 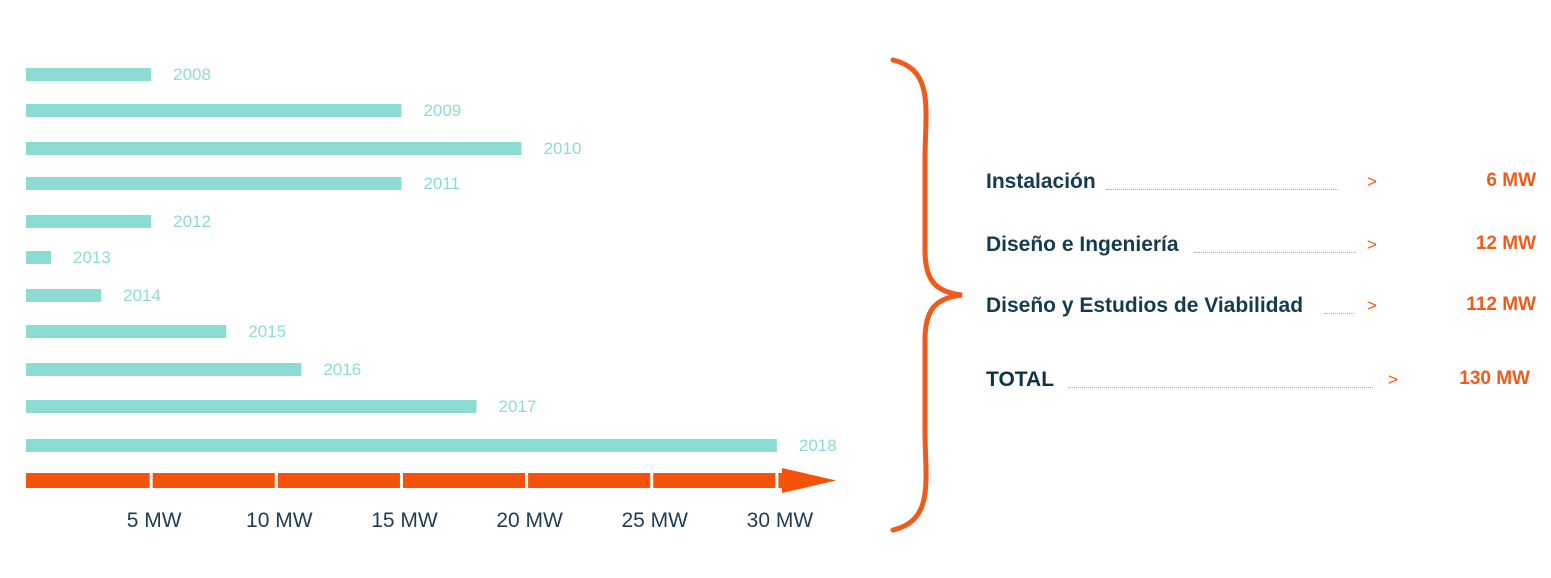 What do you see at coordinates (563, 148) in the screenshot?
I see `bar-label-2010: 2010` at bounding box center [563, 148].